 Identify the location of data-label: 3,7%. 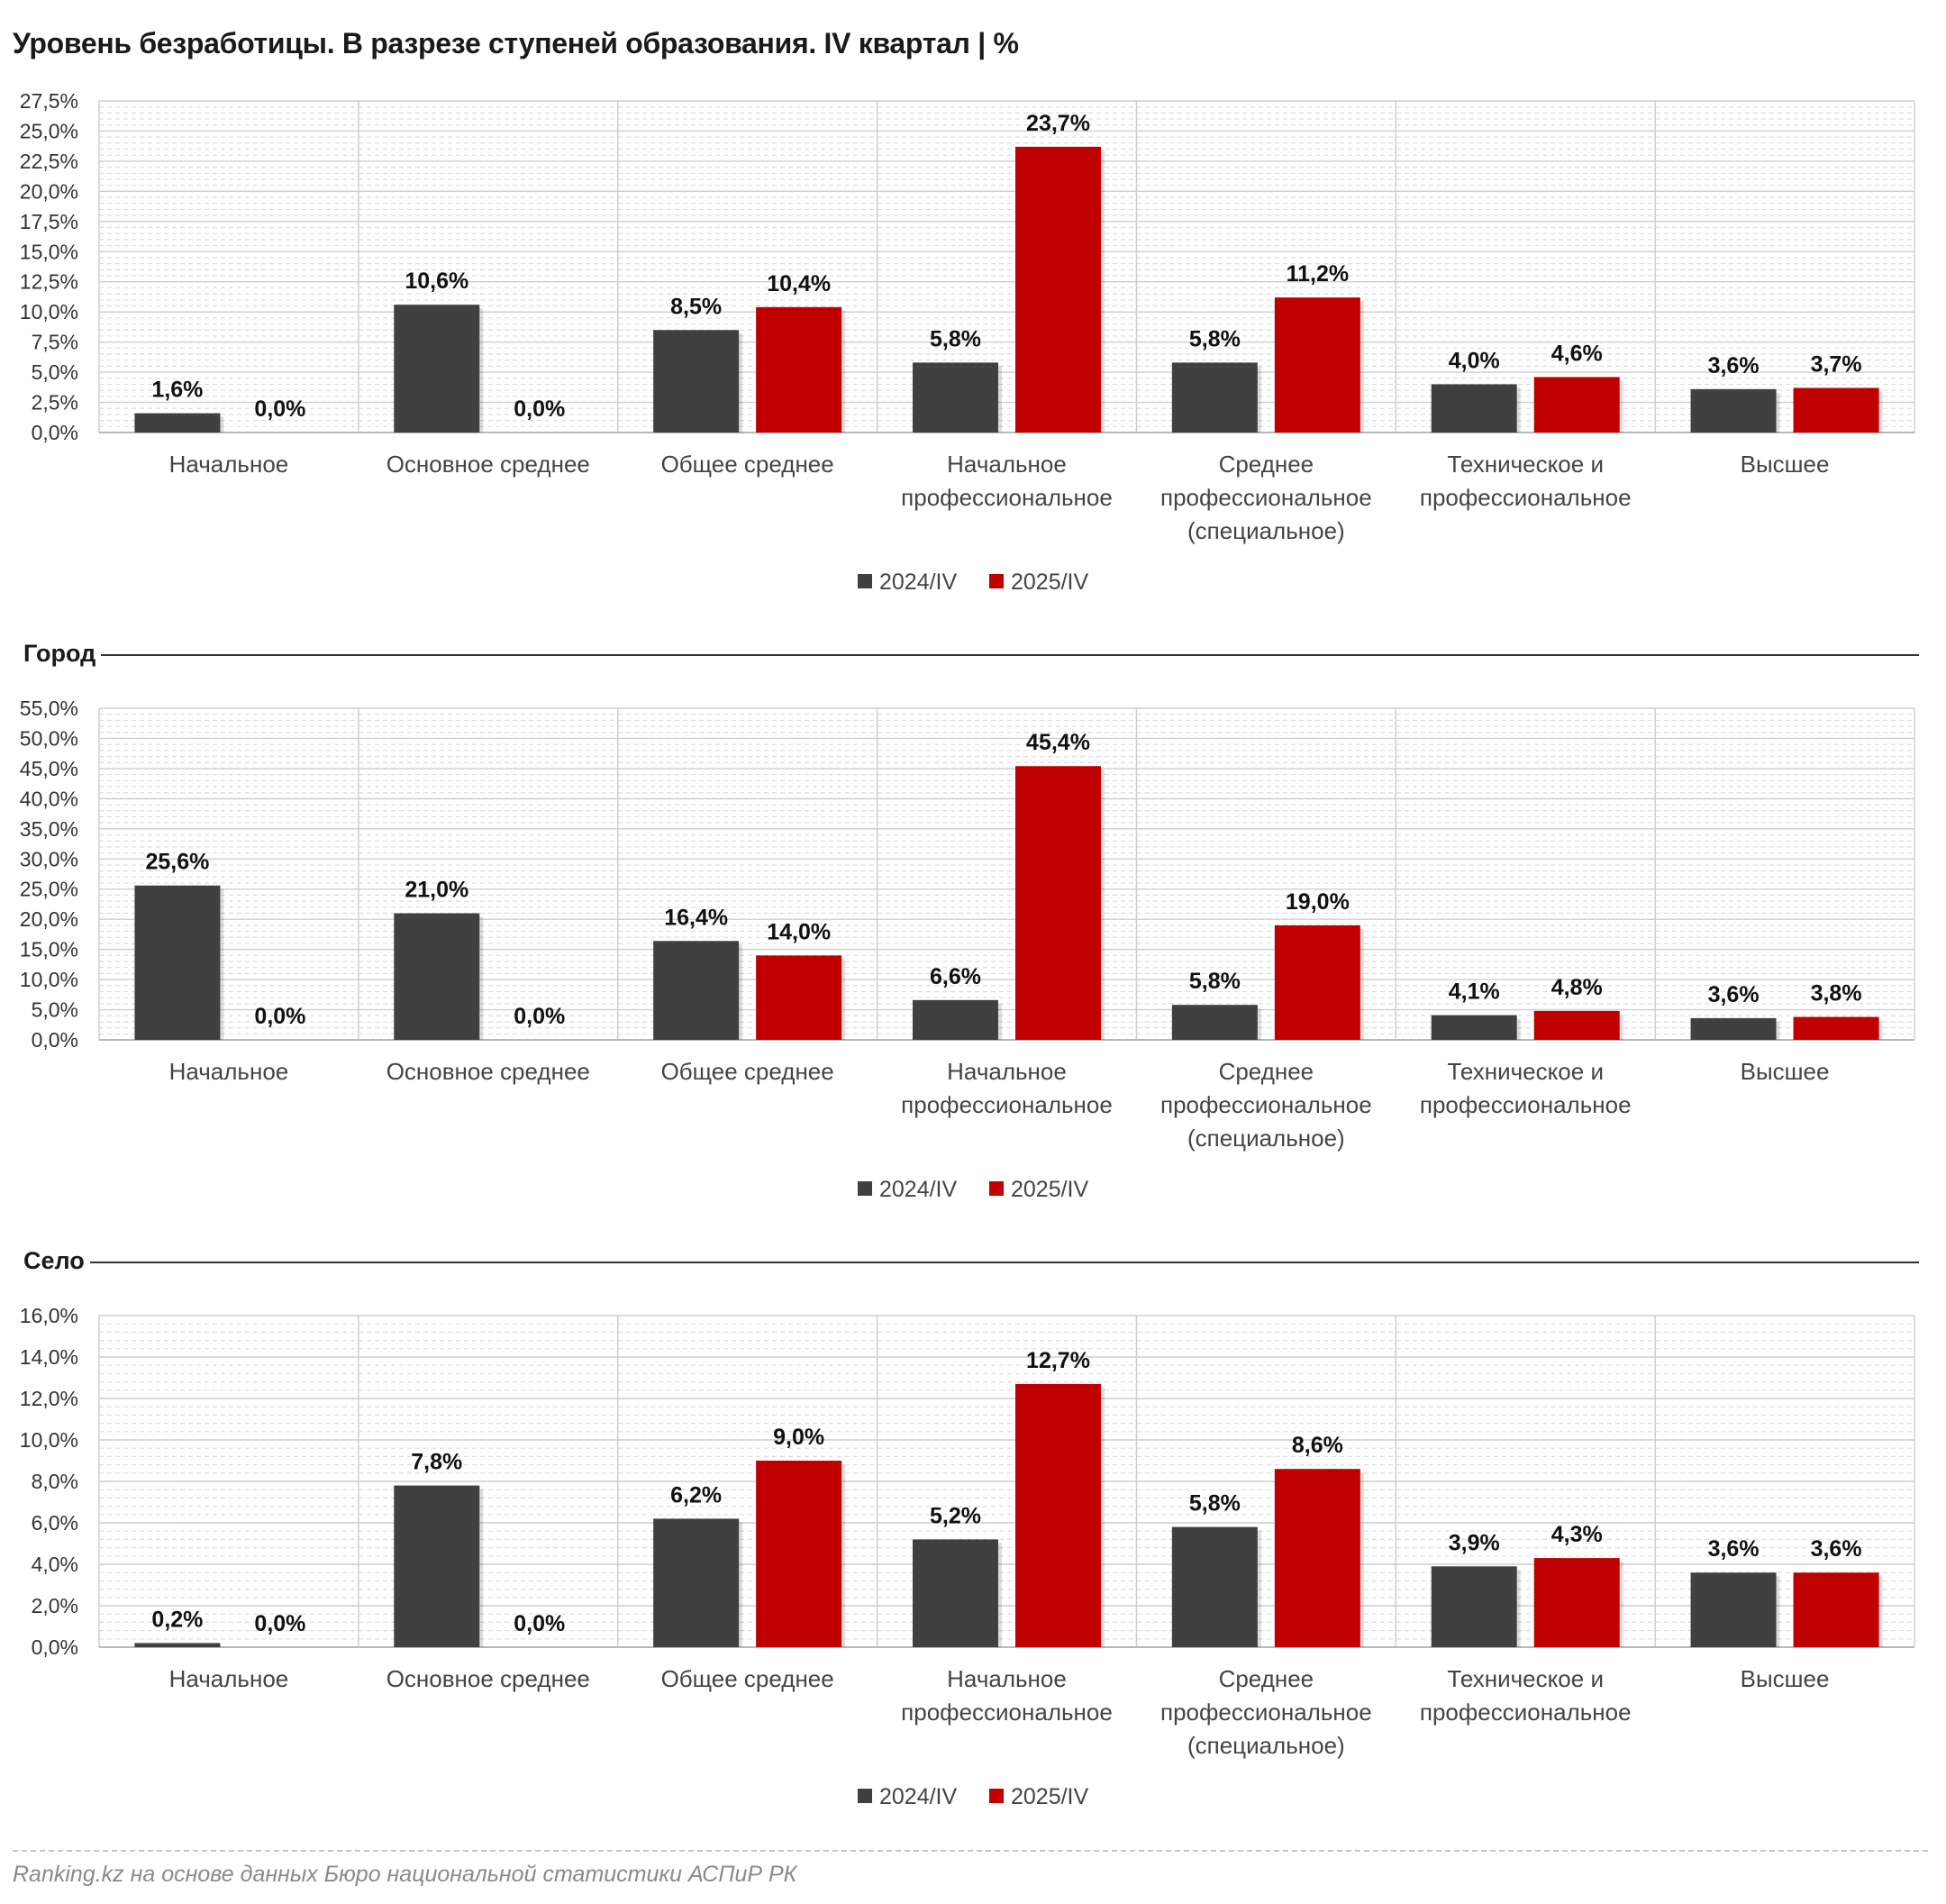
(1836, 364).